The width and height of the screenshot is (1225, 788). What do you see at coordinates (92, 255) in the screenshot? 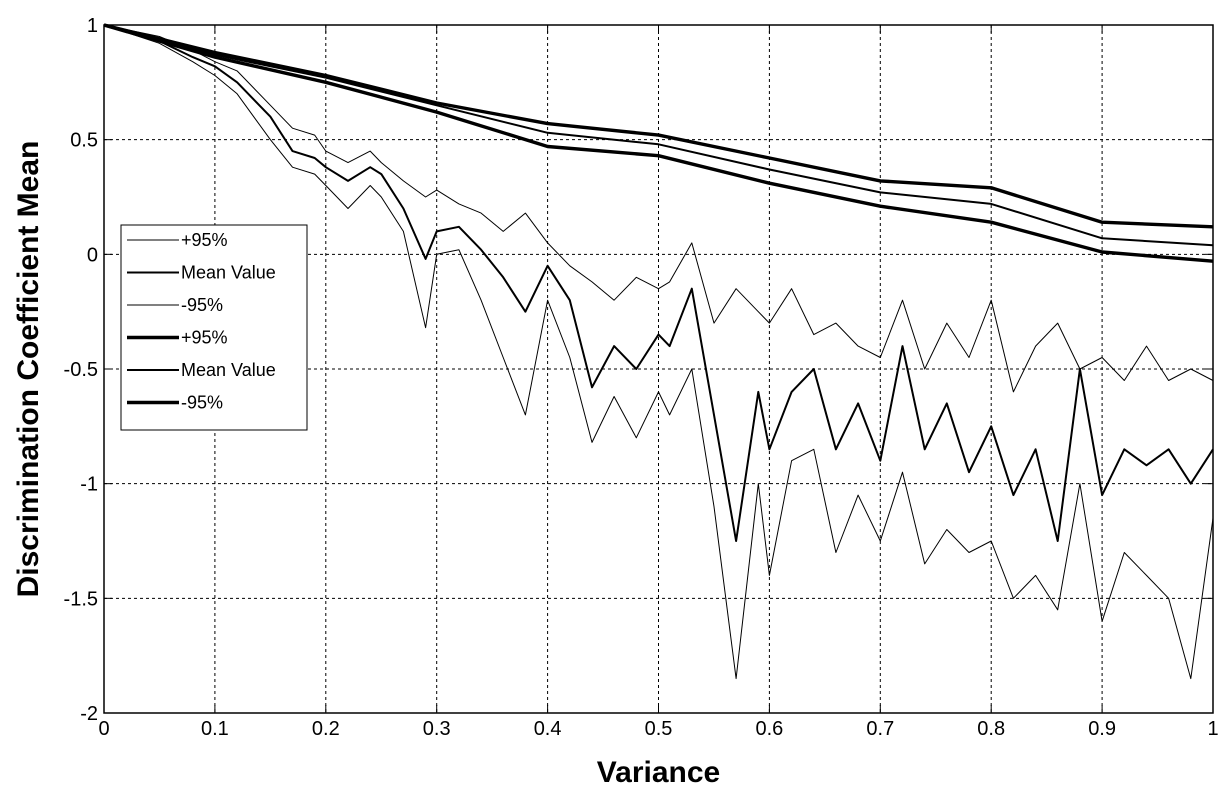
I see `y-tick-label: 0` at bounding box center [92, 255].